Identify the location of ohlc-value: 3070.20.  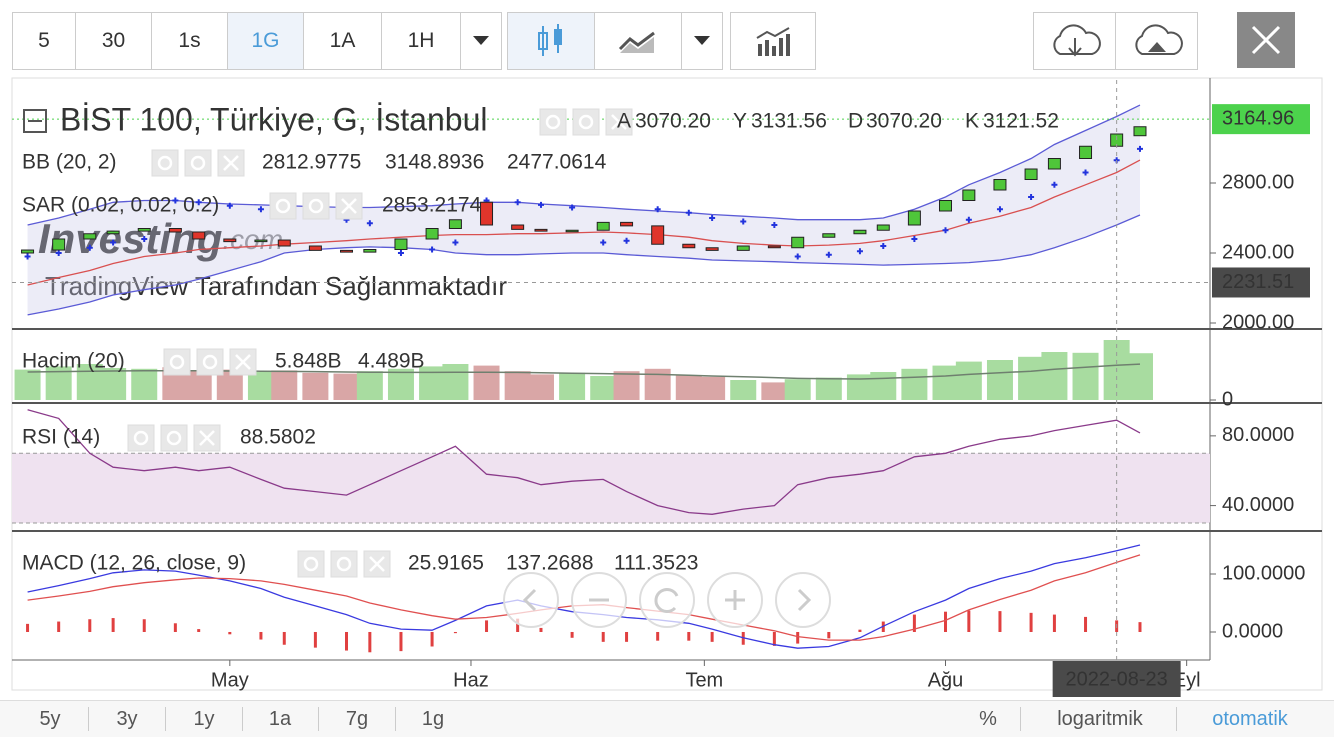
(673, 121).